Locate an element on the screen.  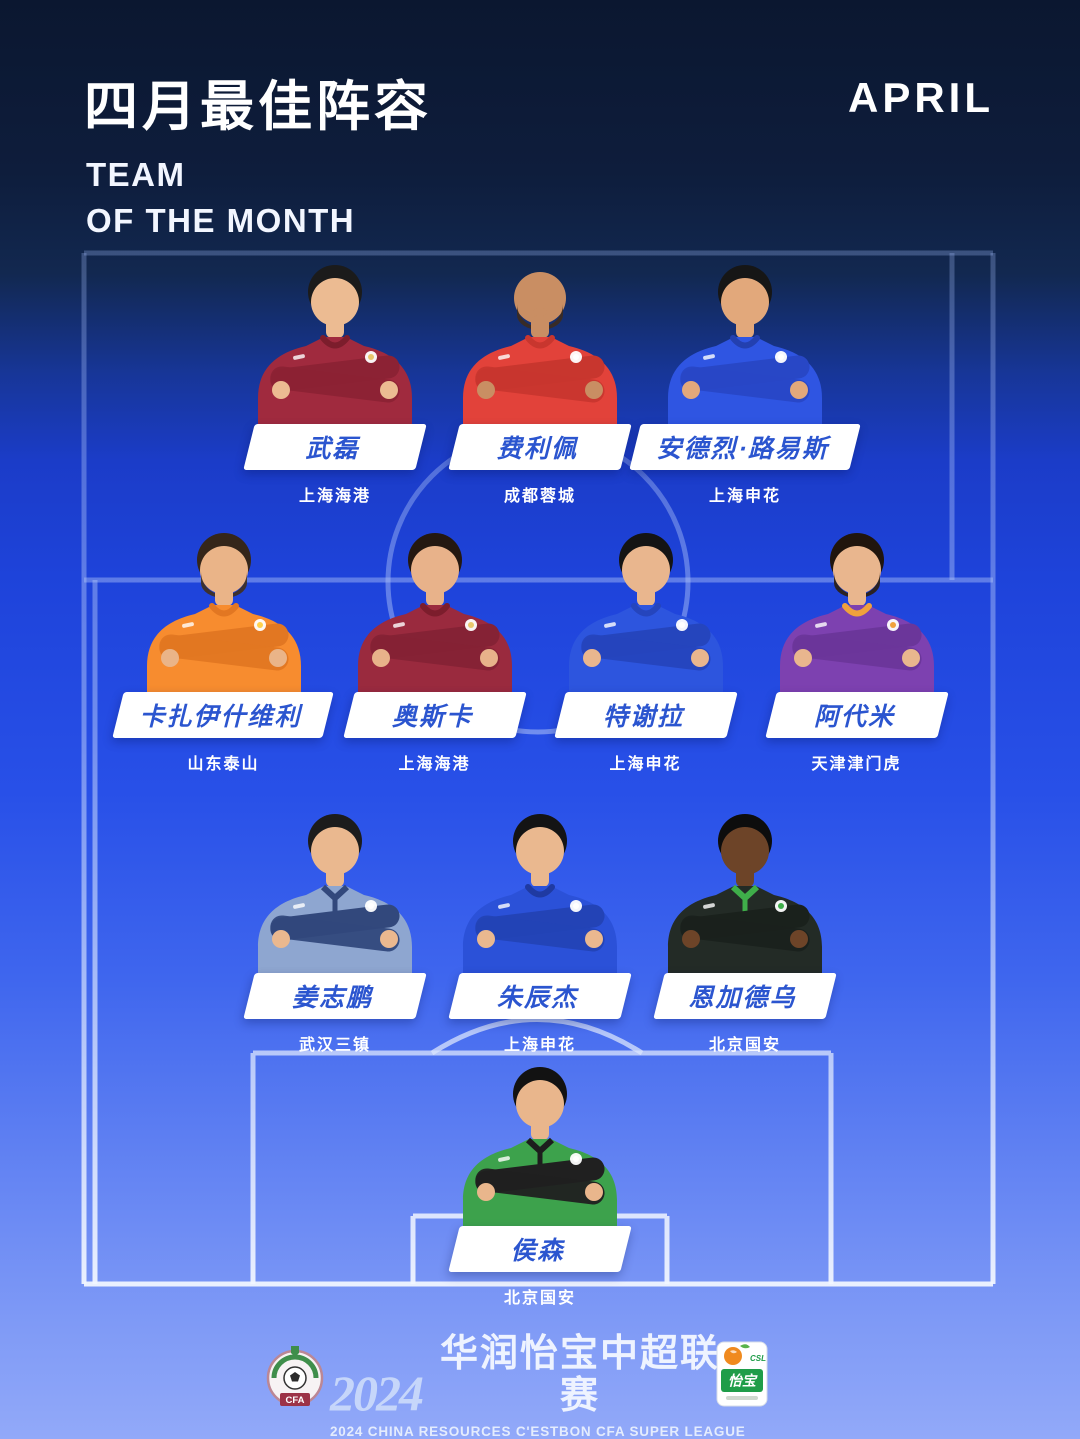
player-nameplate: 安德烈·路易斯 is located at coordinates (745, 447).